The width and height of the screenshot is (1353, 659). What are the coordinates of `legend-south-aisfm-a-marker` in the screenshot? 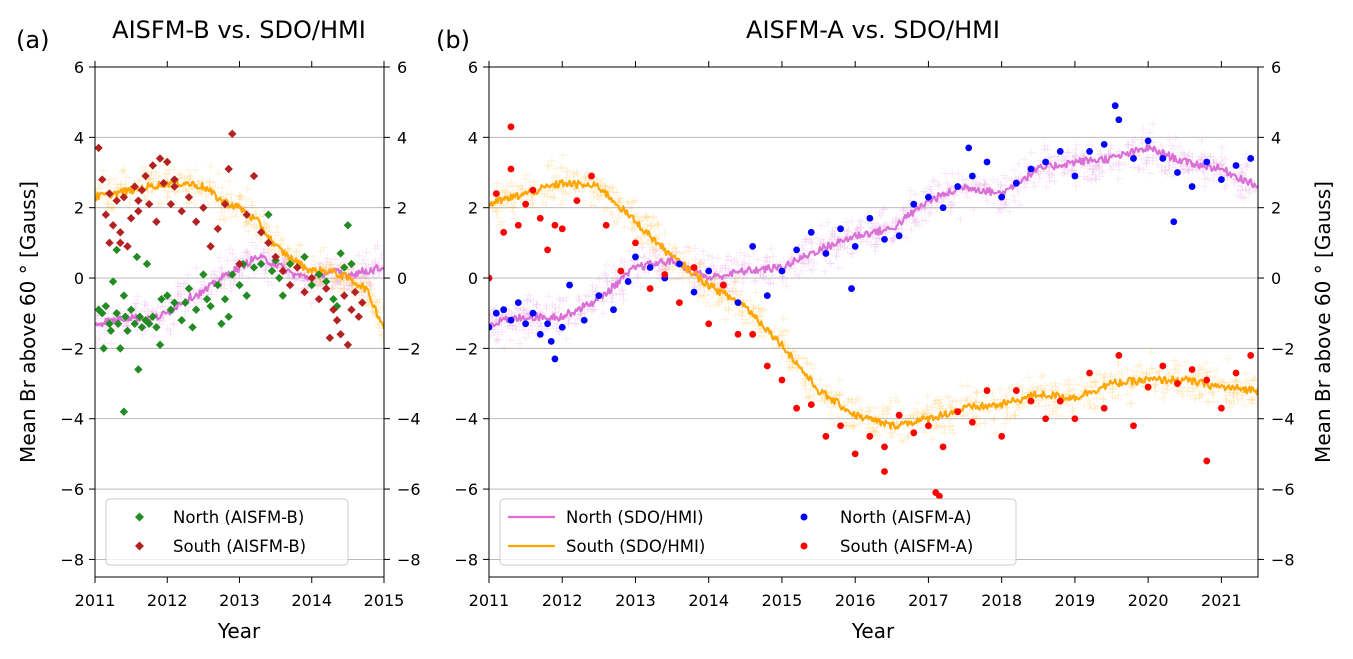 It's located at (804, 546).